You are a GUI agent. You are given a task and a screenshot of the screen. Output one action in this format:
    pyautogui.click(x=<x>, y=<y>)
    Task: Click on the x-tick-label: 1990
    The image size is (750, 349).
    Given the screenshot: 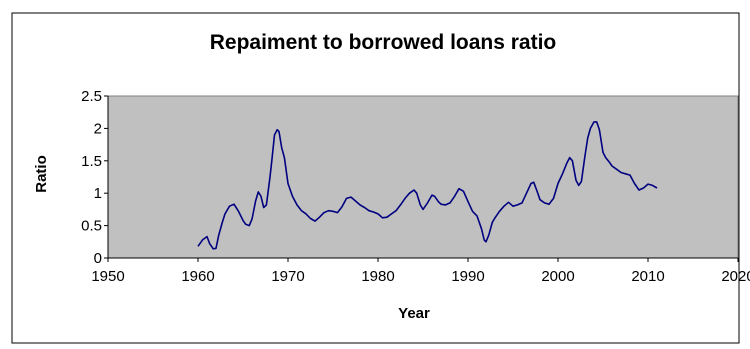 What is the action you would take?
    pyautogui.click(x=467, y=276)
    